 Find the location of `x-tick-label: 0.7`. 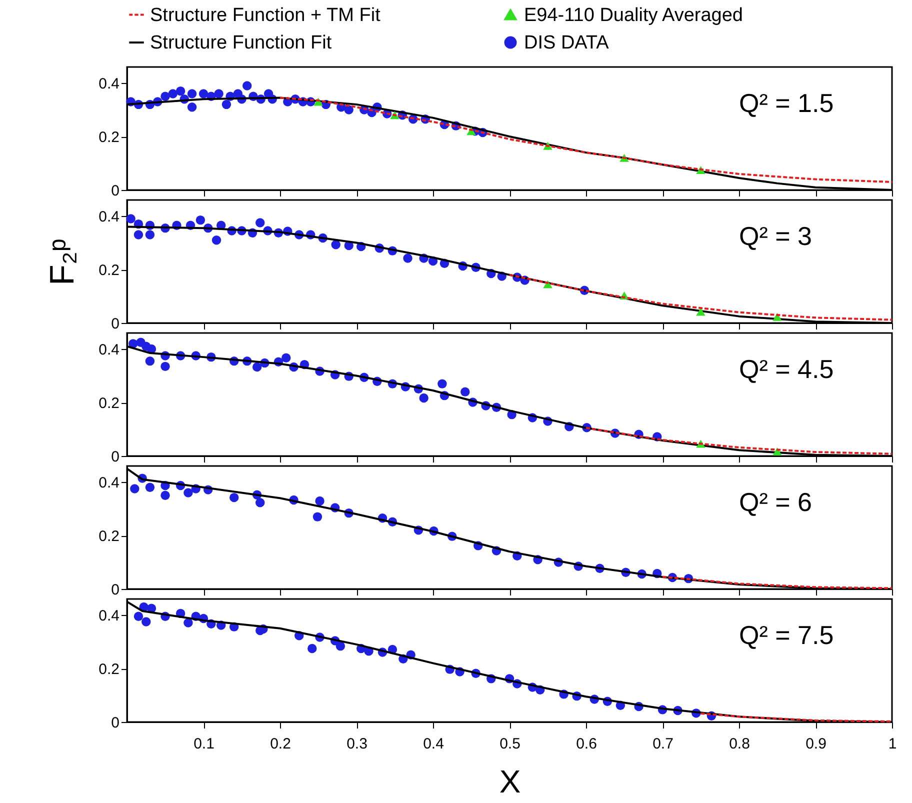

x-tick-label: 0.7 is located at coordinates (663, 744).